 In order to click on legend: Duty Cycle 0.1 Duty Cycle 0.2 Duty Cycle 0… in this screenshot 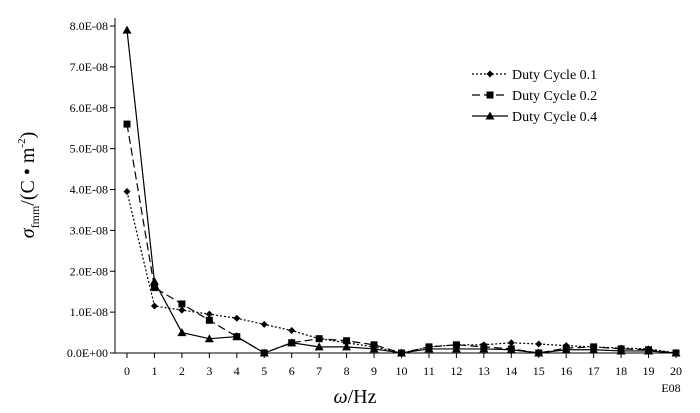, I will do `click(534, 96)`.